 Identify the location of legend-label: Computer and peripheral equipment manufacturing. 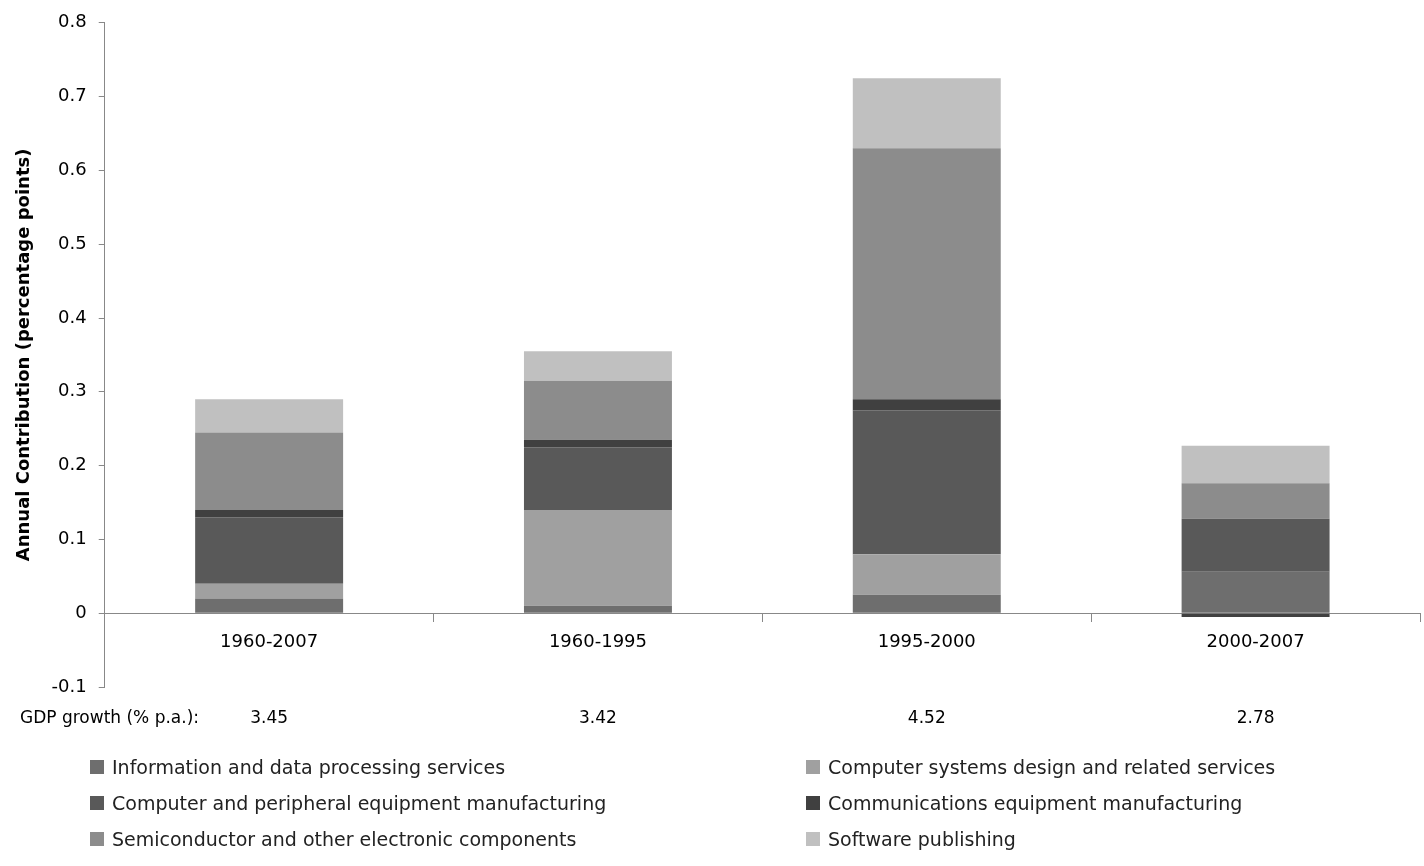
(359, 803).